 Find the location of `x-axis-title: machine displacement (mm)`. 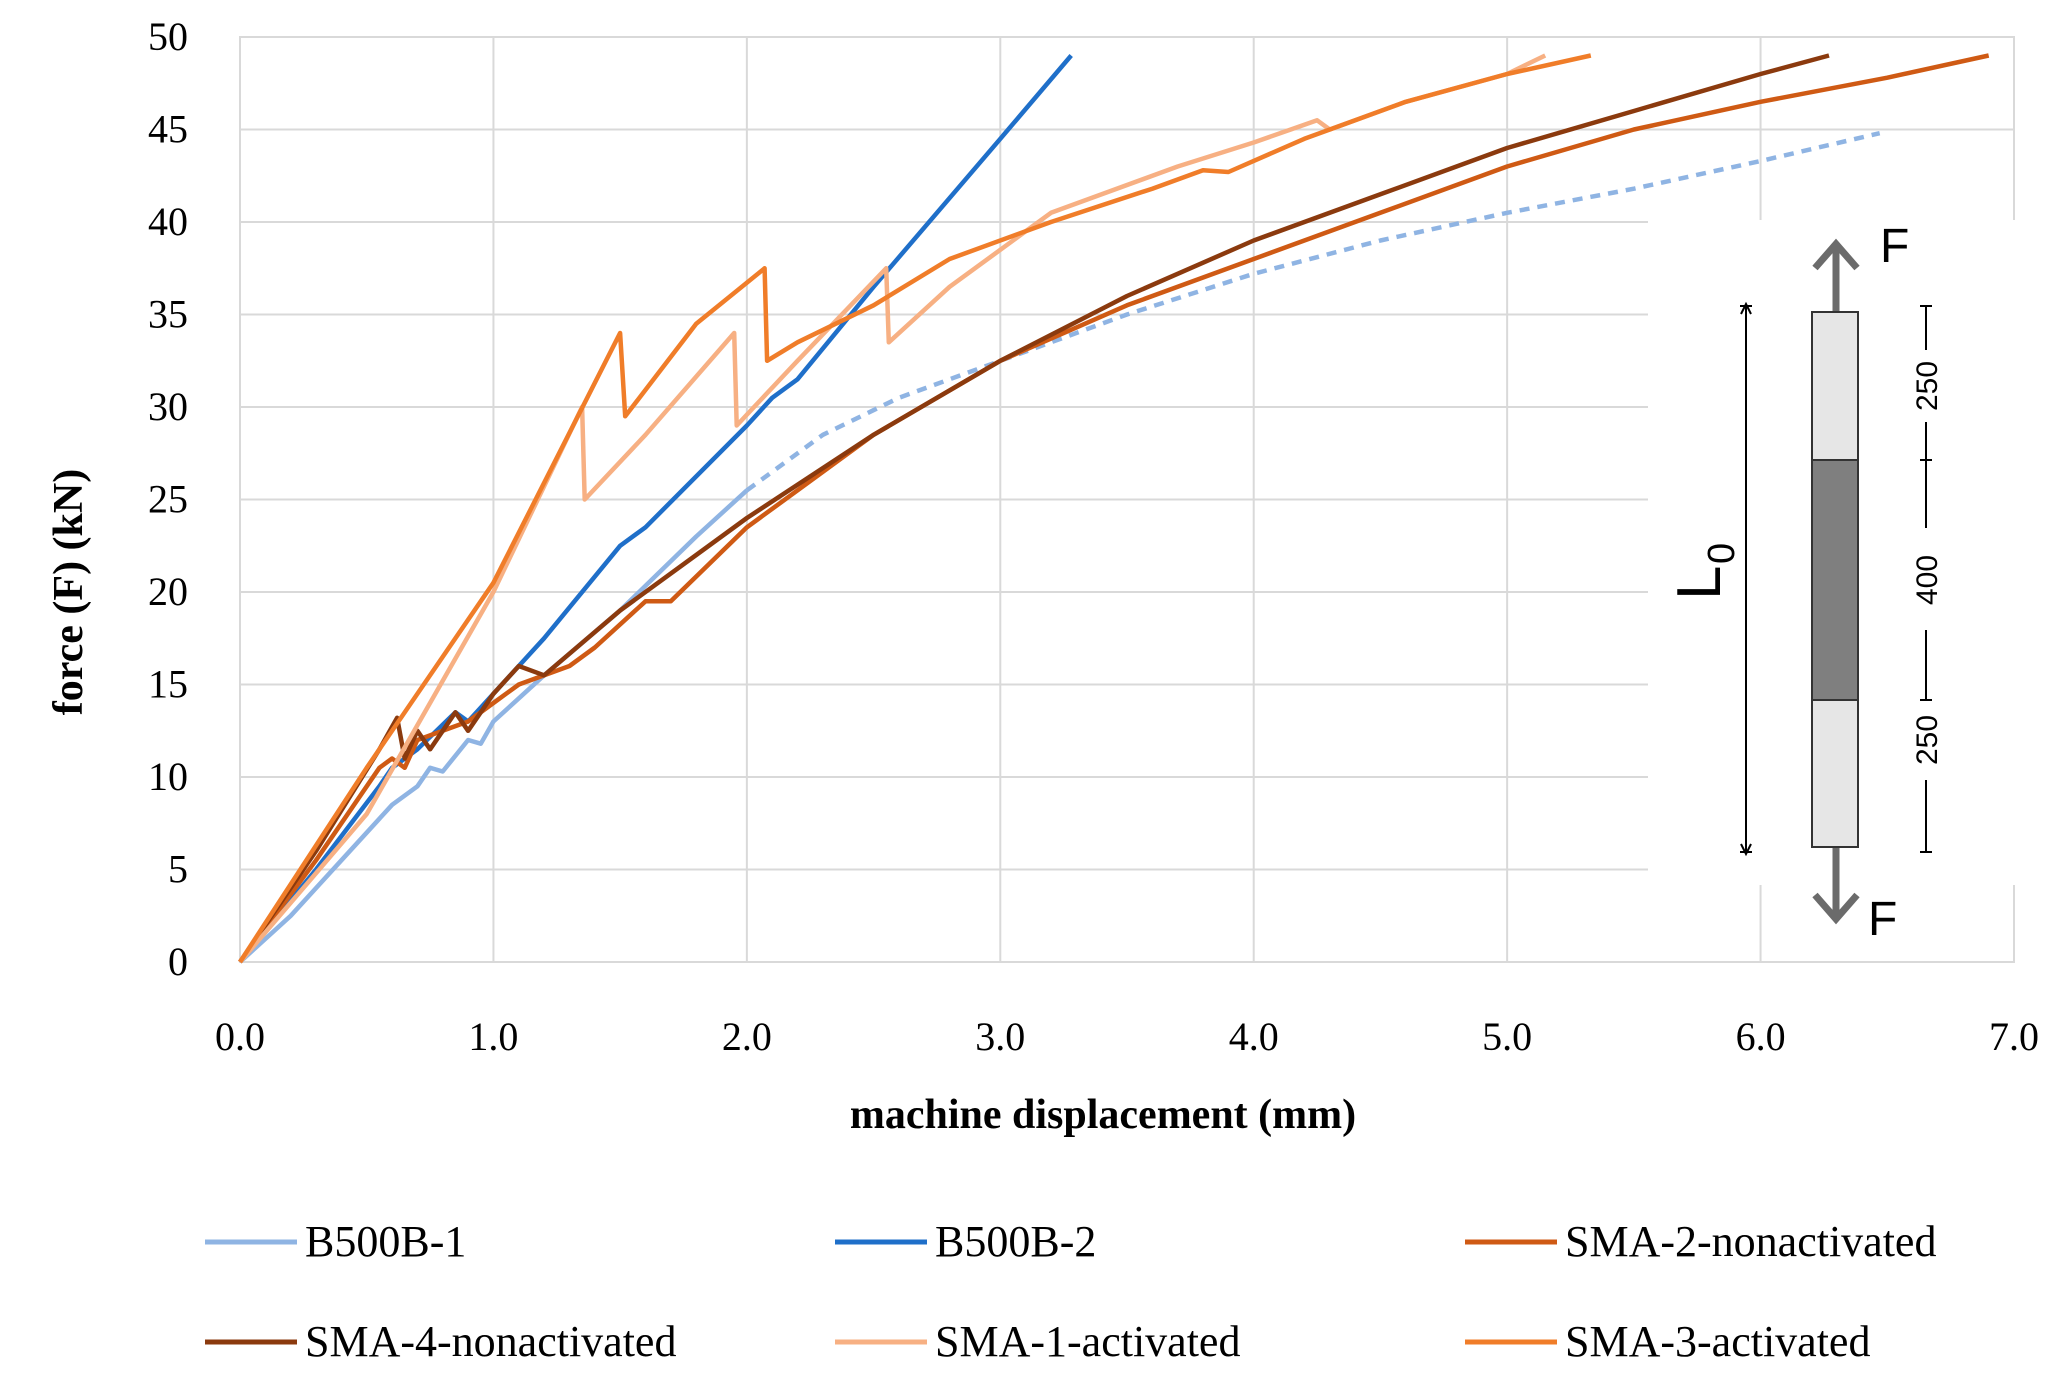

x-axis-title: machine displacement (mm) is located at coordinates (1103, 1115).